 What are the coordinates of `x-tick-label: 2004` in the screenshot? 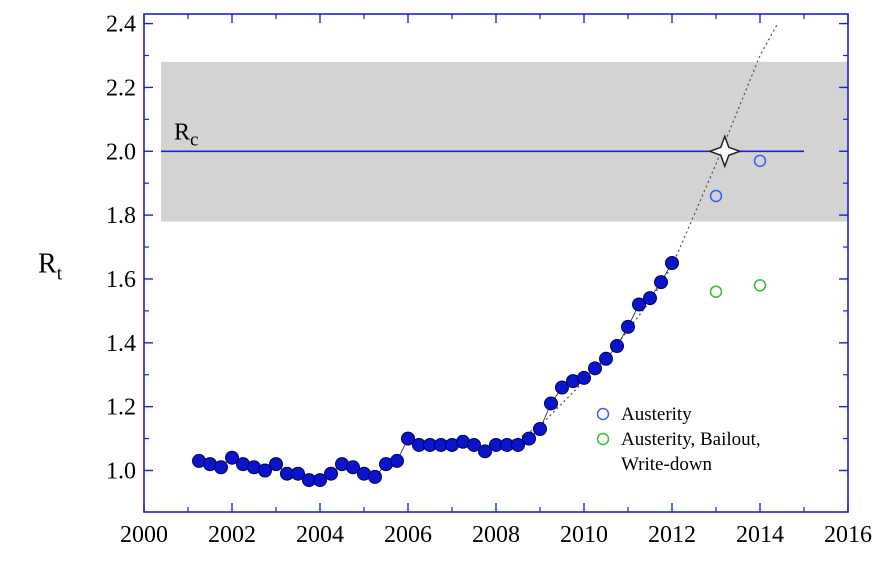 It's located at (320, 535).